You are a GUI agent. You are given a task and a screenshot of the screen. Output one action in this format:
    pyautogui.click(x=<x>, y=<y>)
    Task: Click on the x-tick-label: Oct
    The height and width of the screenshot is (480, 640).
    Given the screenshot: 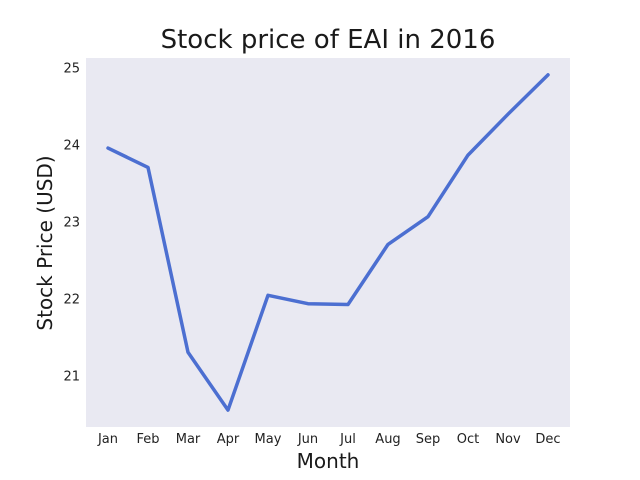 What is the action you would take?
    pyautogui.click(x=468, y=439)
    